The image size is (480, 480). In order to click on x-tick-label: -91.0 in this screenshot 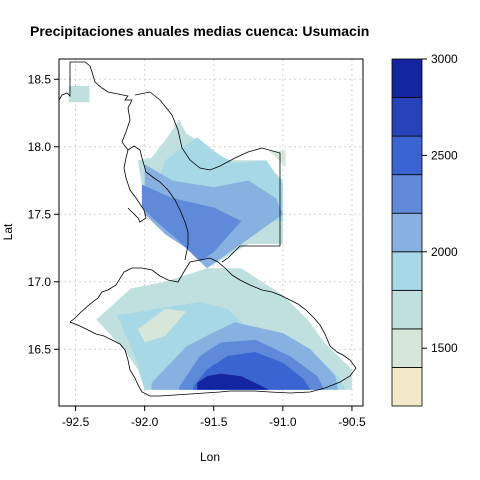, I will do `click(283, 422)`.